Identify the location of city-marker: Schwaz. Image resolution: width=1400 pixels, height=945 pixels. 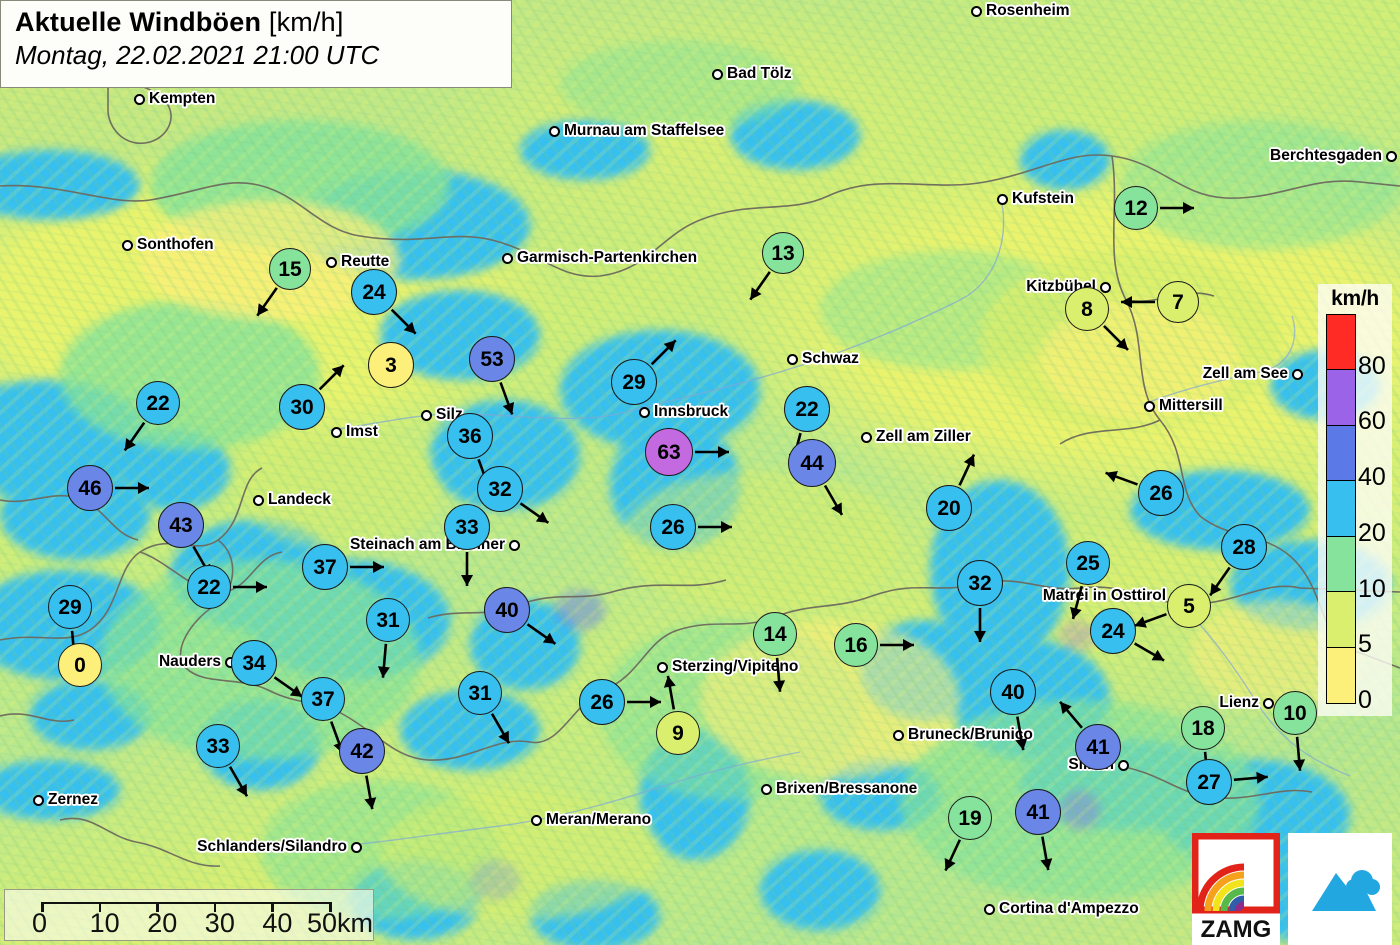
(823, 359).